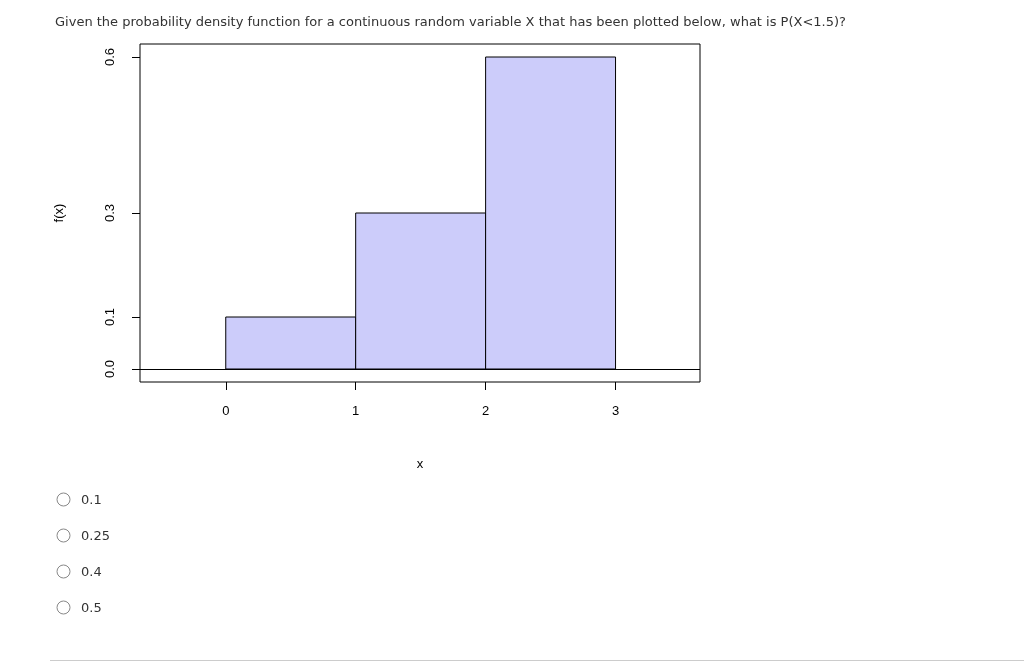 Image resolution: width=1024 pixels, height=666 pixels. Describe the element at coordinates (91, 607) in the screenshot. I see `text: 0.5` at that location.